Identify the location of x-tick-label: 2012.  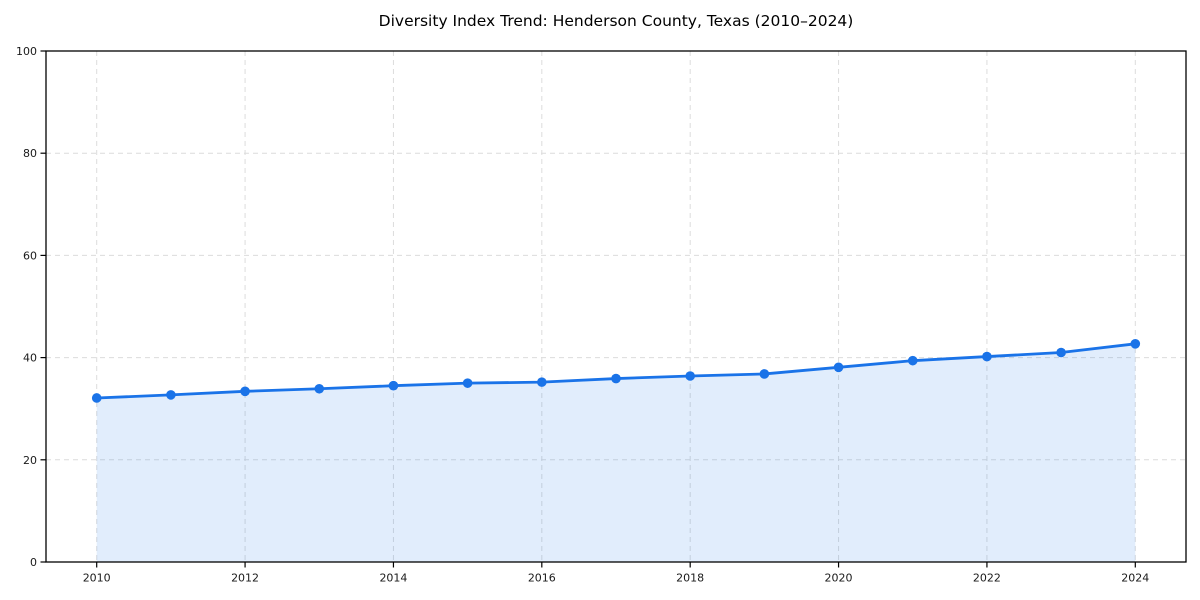
(245, 578).